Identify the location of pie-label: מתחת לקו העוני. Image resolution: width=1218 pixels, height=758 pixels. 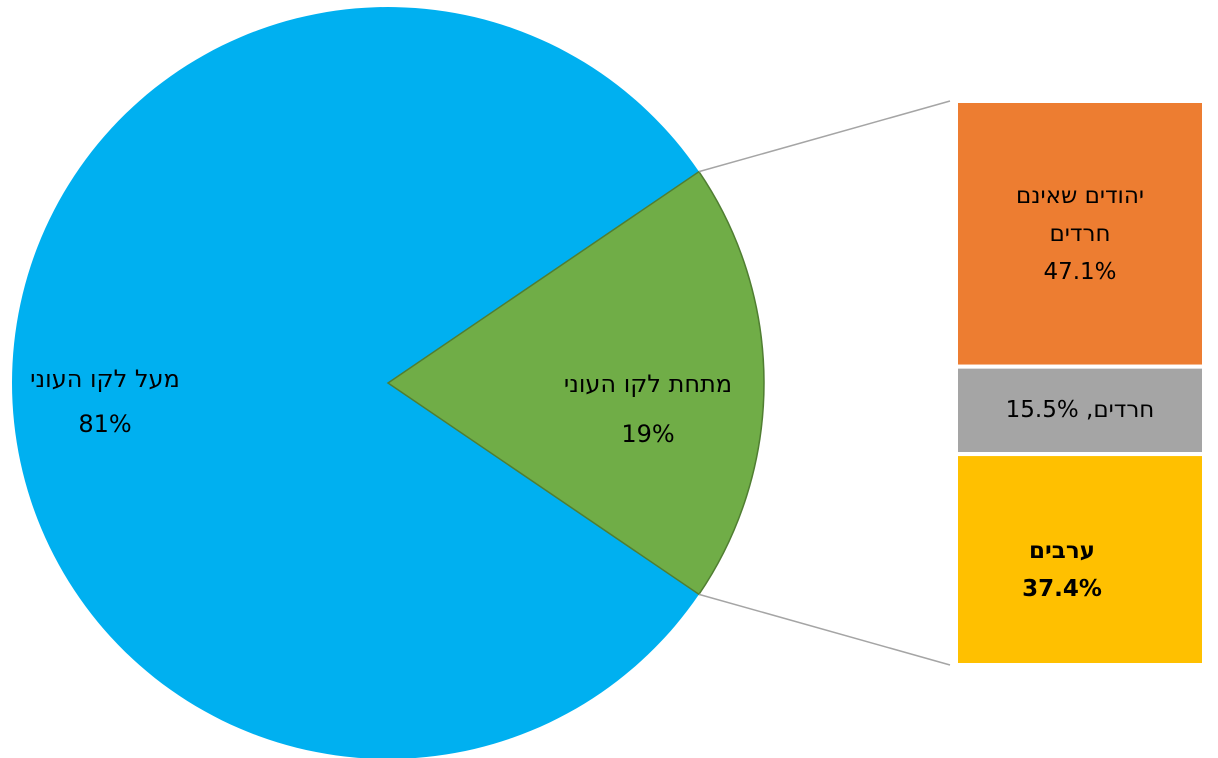
(648, 384).